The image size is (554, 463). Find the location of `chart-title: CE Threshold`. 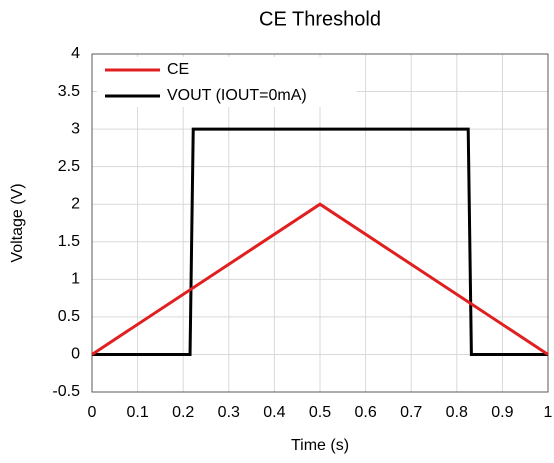

chart-title: CE Threshold is located at coordinates (320, 19).